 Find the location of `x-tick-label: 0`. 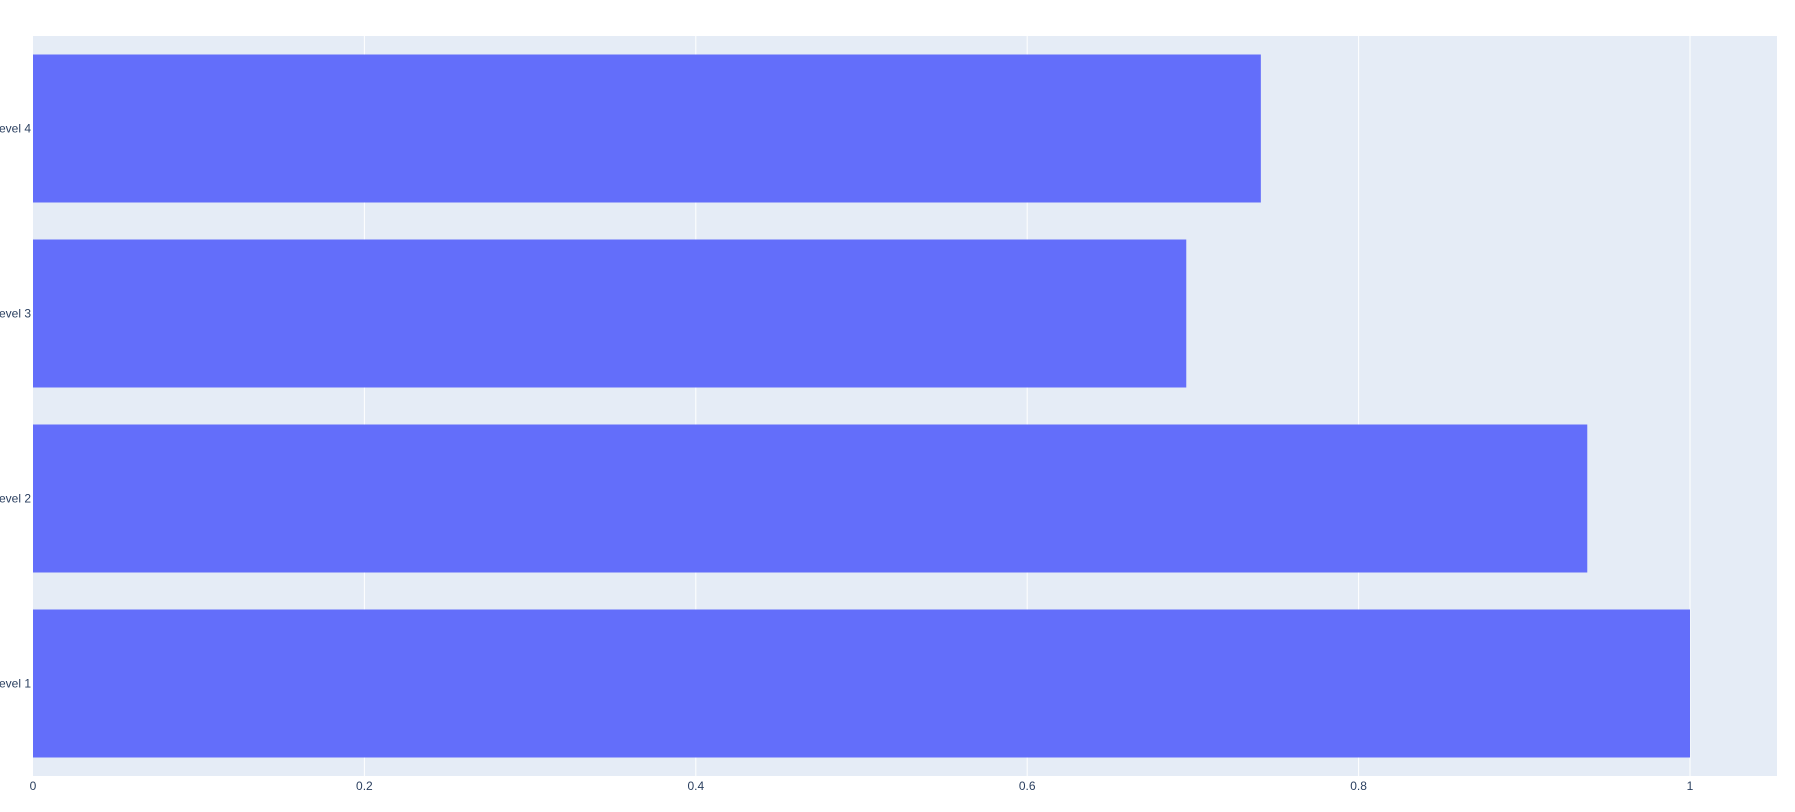

x-tick-label: 0 is located at coordinates (33, 786).